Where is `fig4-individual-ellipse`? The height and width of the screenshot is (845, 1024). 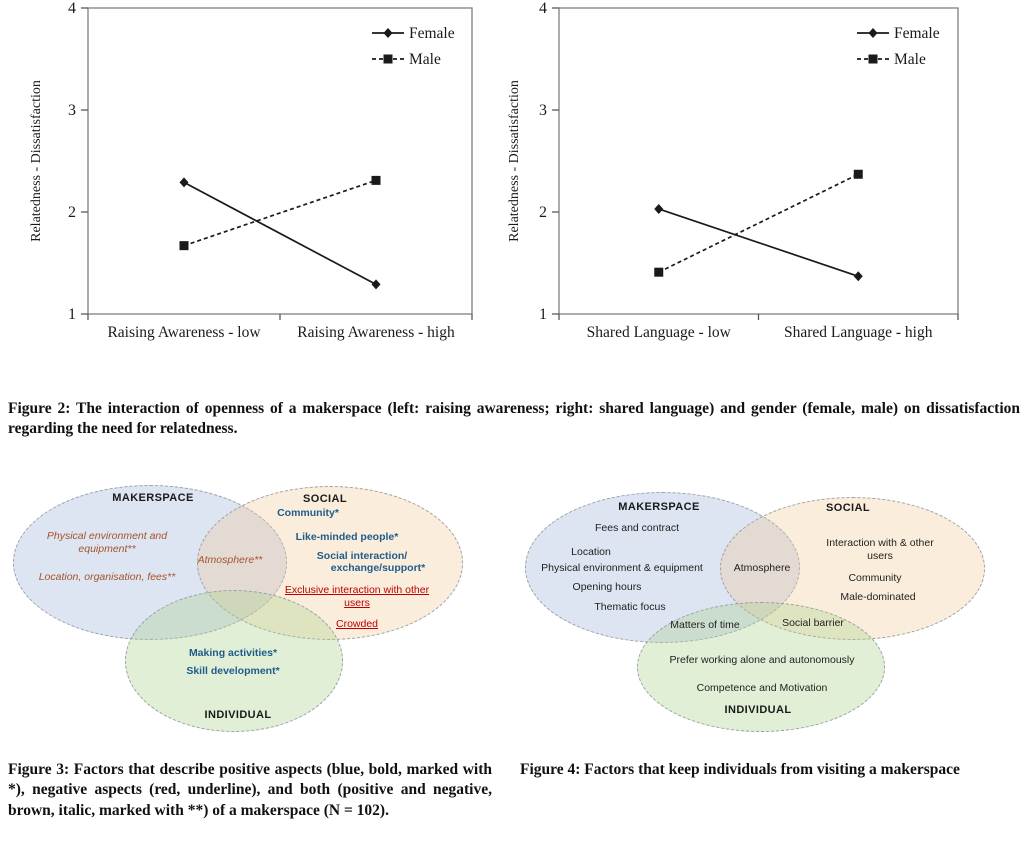 fig4-individual-ellipse is located at coordinates (761, 667).